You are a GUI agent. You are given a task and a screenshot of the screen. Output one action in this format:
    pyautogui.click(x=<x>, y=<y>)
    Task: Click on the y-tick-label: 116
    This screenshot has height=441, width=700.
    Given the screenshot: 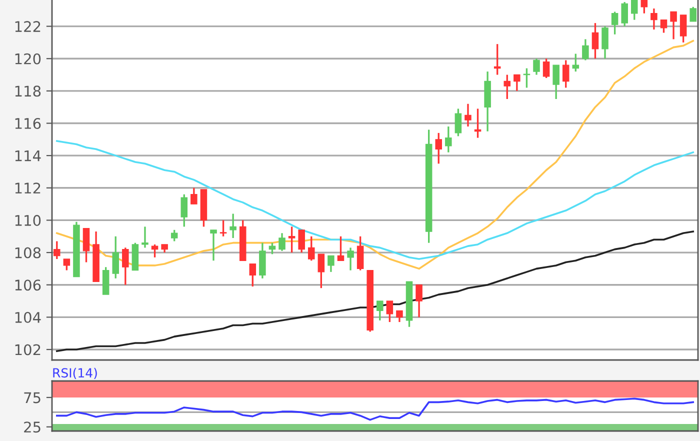 What is the action you would take?
    pyautogui.click(x=28, y=124)
    